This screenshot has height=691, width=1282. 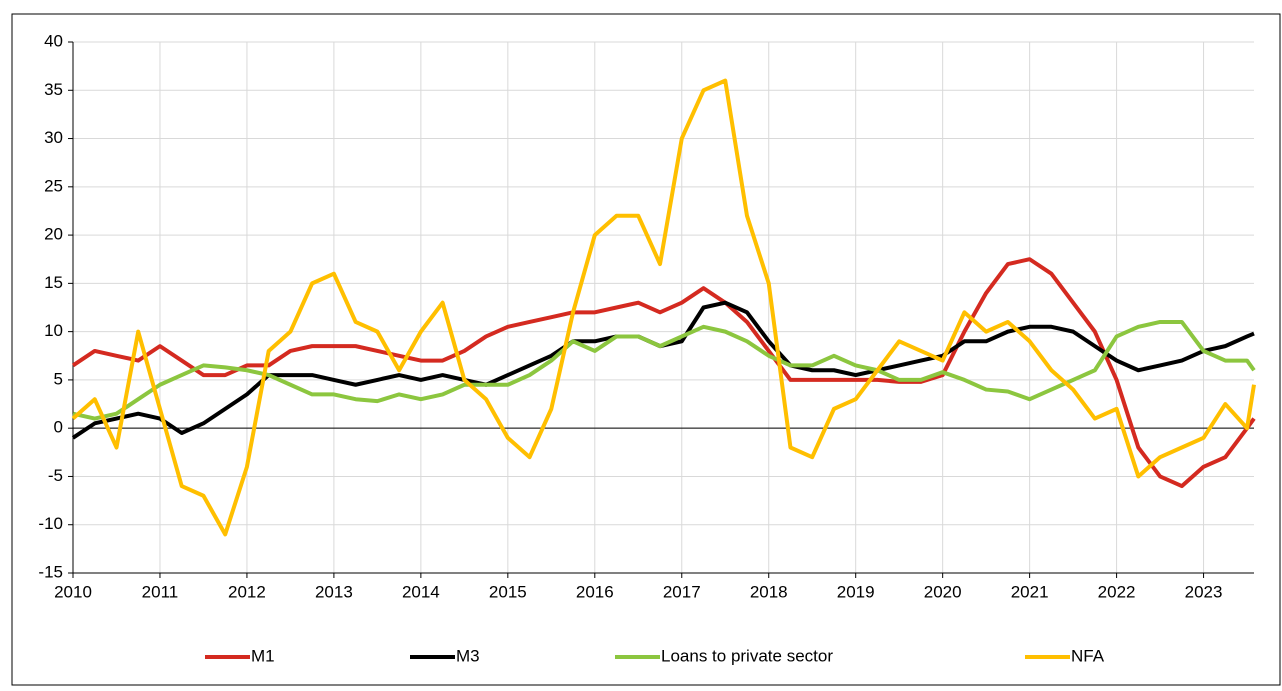 I want to click on y-tick-label: 25, so click(x=53, y=185).